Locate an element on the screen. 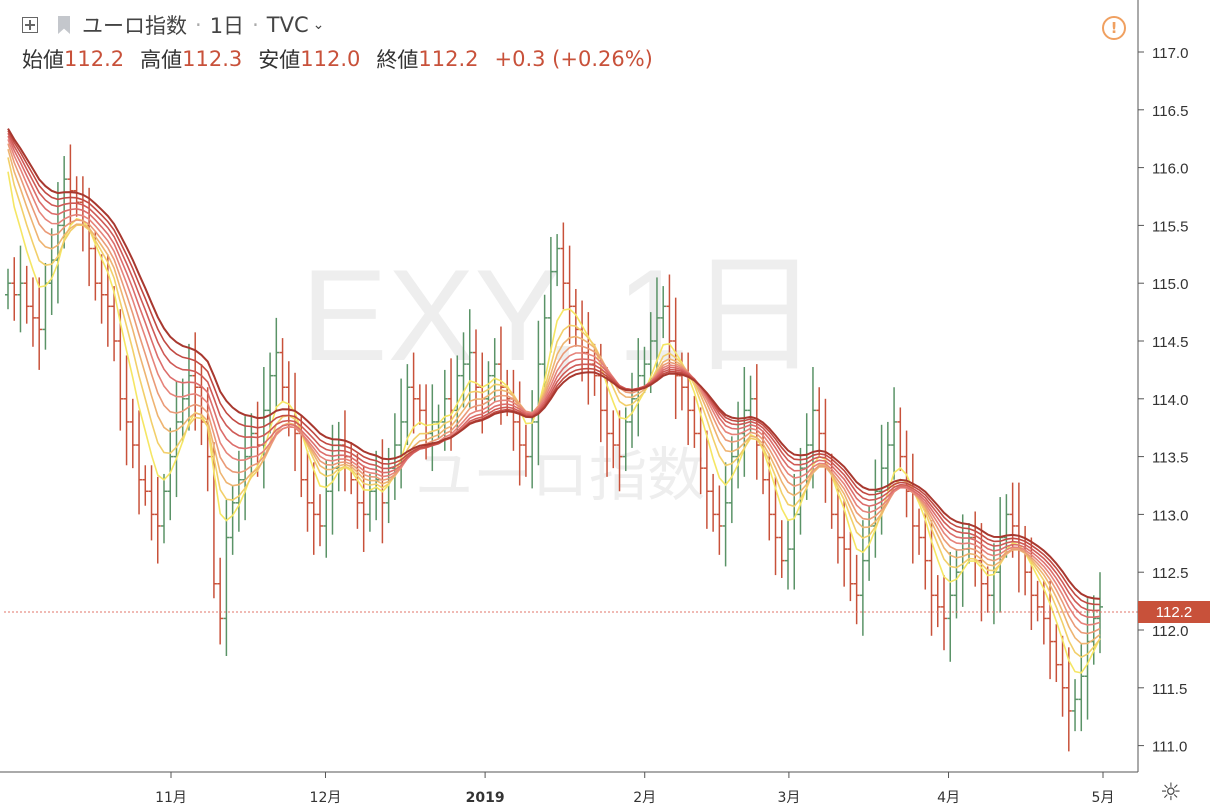  price-tick-label: 114.0 is located at coordinates (1170, 400).